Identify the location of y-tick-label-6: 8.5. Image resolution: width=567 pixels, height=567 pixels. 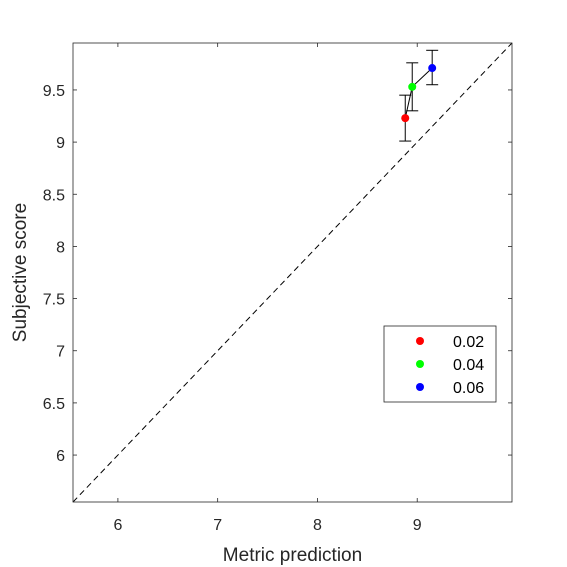
(54, 195).